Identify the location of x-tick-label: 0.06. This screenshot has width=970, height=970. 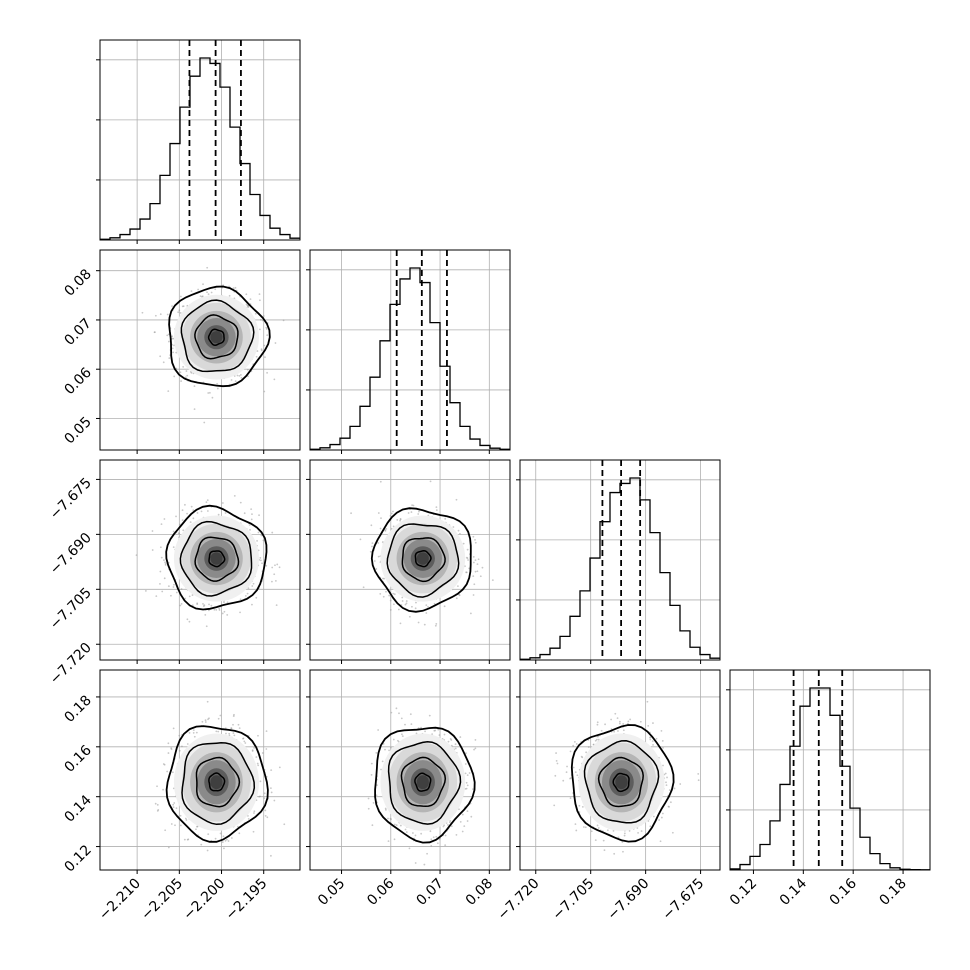
(380, 891).